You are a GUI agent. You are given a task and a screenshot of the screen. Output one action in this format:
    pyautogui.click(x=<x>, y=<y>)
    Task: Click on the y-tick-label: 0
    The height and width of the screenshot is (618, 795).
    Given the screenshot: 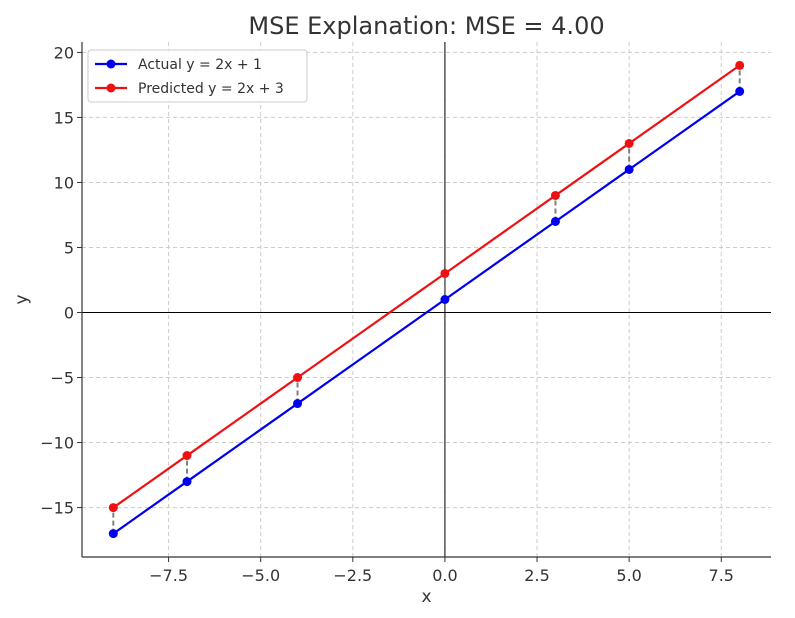 What is the action you would take?
    pyautogui.click(x=69, y=313)
    